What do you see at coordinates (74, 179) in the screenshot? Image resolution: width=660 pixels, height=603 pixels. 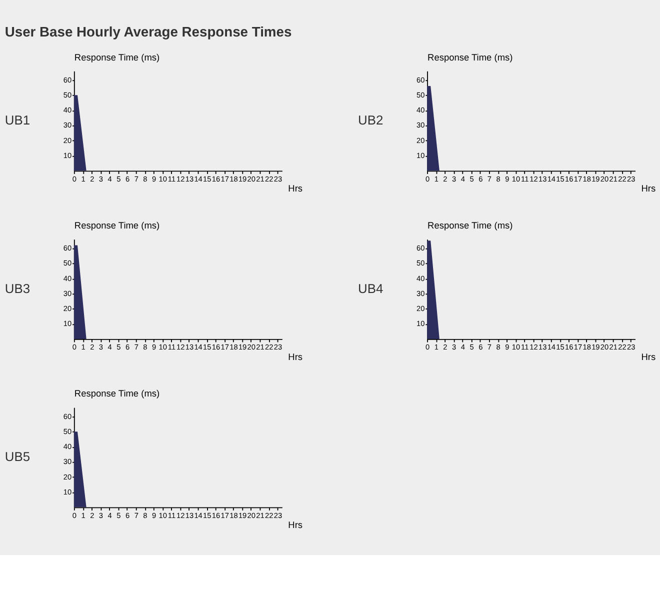 I see `x-tick-label: 0` at bounding box center [74, 179].